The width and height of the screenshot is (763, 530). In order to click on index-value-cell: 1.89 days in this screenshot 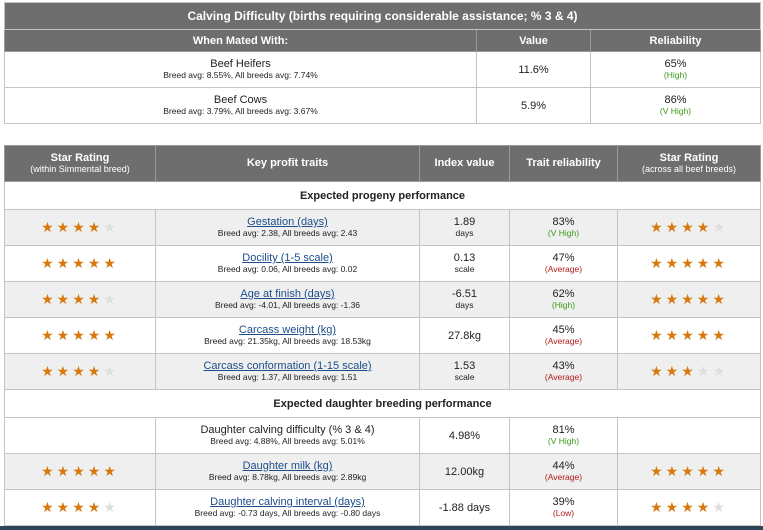, I will do `click(464, 227)`.